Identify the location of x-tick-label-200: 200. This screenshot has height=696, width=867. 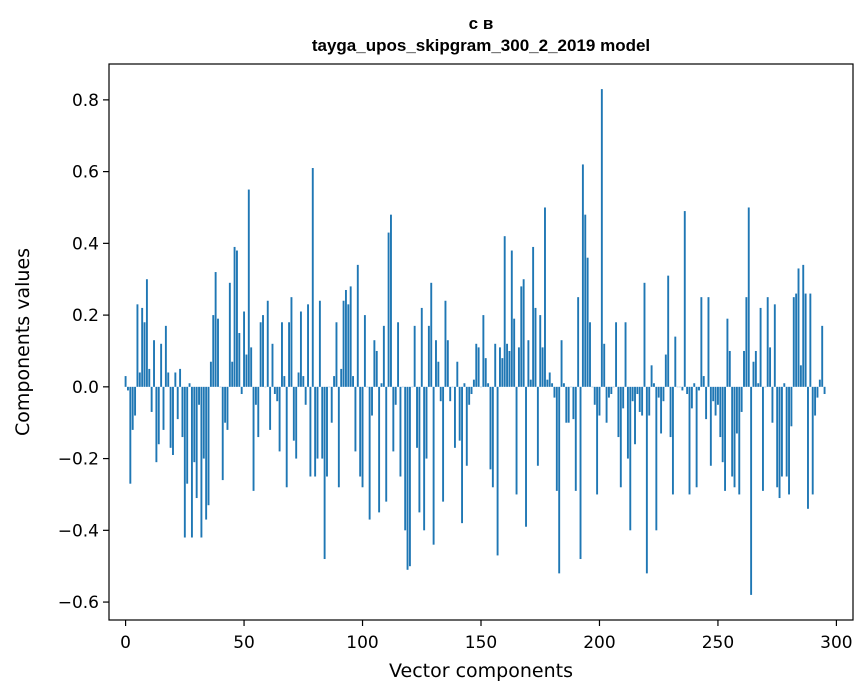
(599, 643).